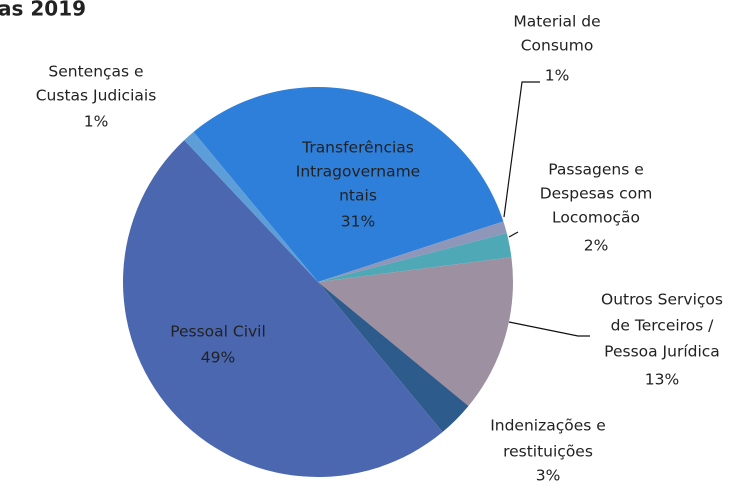  Describe the element at coordinates (546, 209) in the screenshot. I see `leader-lines` at that location.